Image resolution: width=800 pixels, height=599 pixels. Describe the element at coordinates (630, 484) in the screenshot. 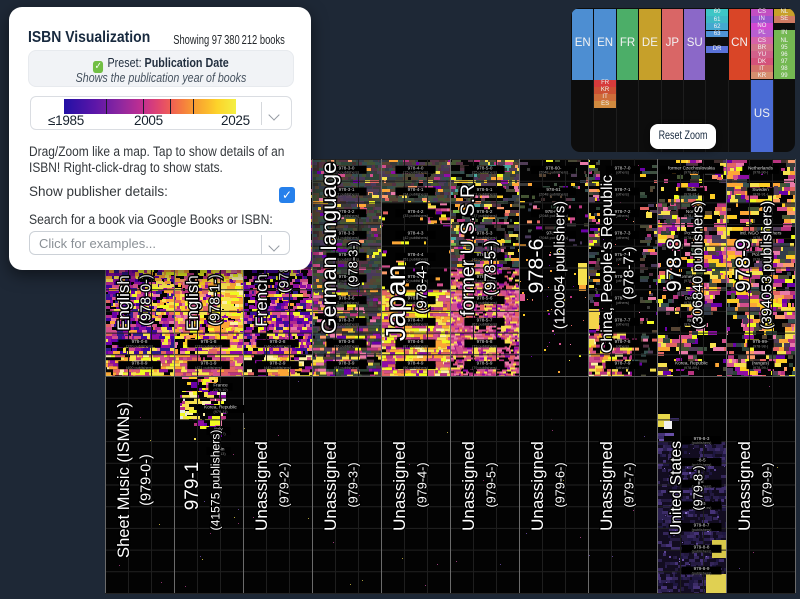

I see `svg-text: (979-7-)` at that location.